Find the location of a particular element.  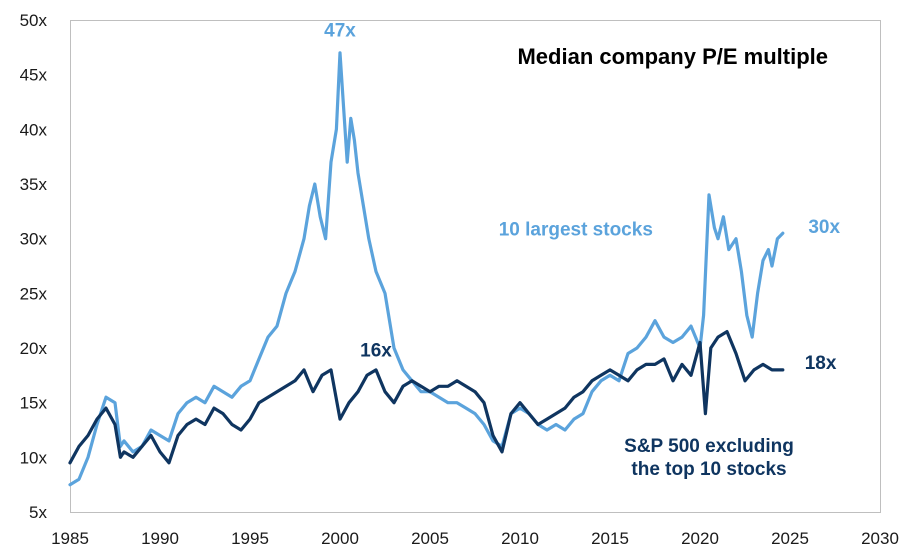

annotation-label: the top 10 stocks is located at coordinates (708, 469).